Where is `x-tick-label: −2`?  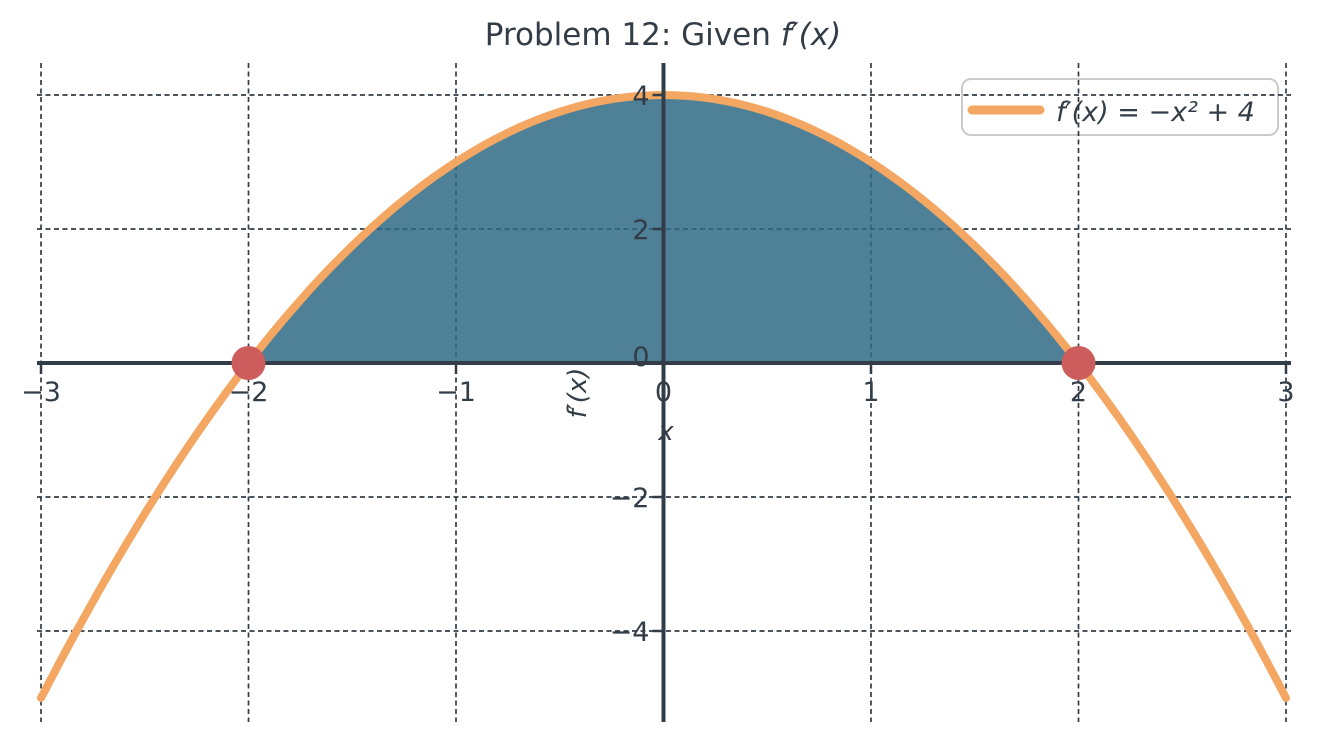 x-tick-label: −2 is located at coordinates (249, 392).